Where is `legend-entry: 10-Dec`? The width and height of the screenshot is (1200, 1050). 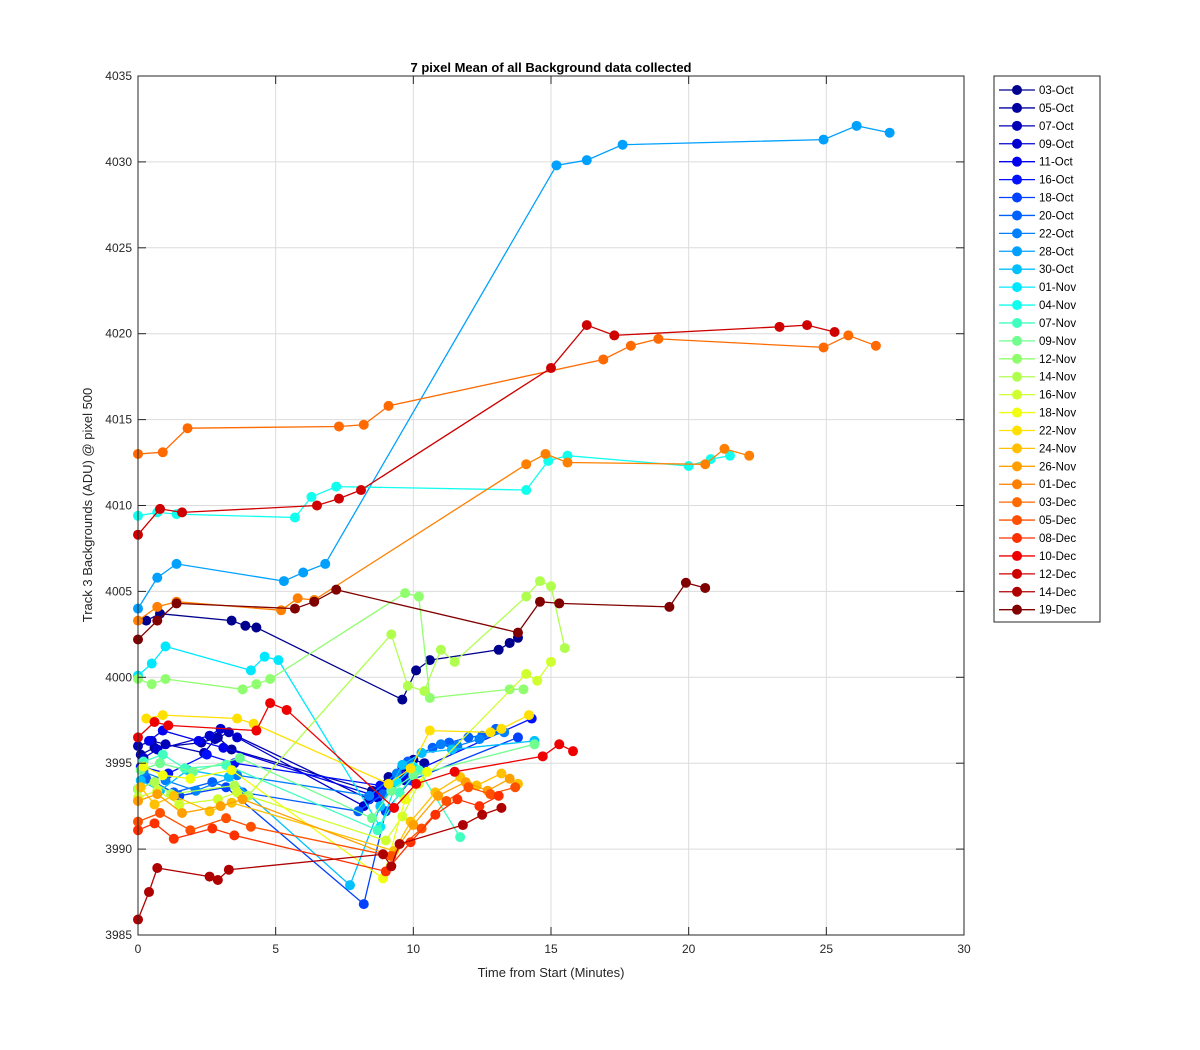 legend-entry: 10-Dec is located at coordinates (1037, 556).